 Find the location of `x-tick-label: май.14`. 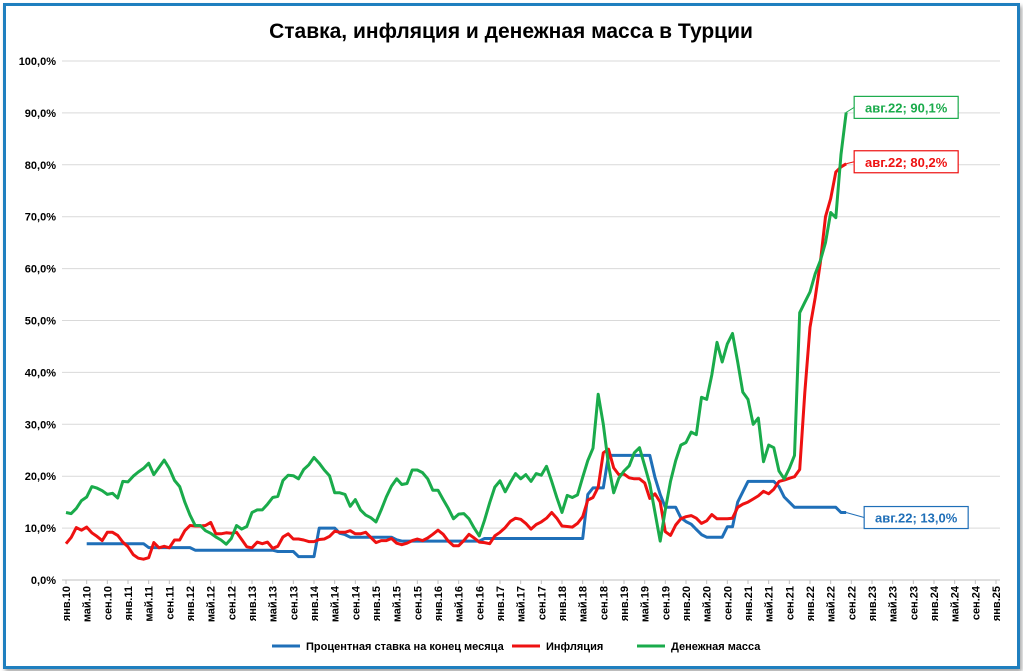

x-tick-label: май.14 is located at coordinates (336, 603).